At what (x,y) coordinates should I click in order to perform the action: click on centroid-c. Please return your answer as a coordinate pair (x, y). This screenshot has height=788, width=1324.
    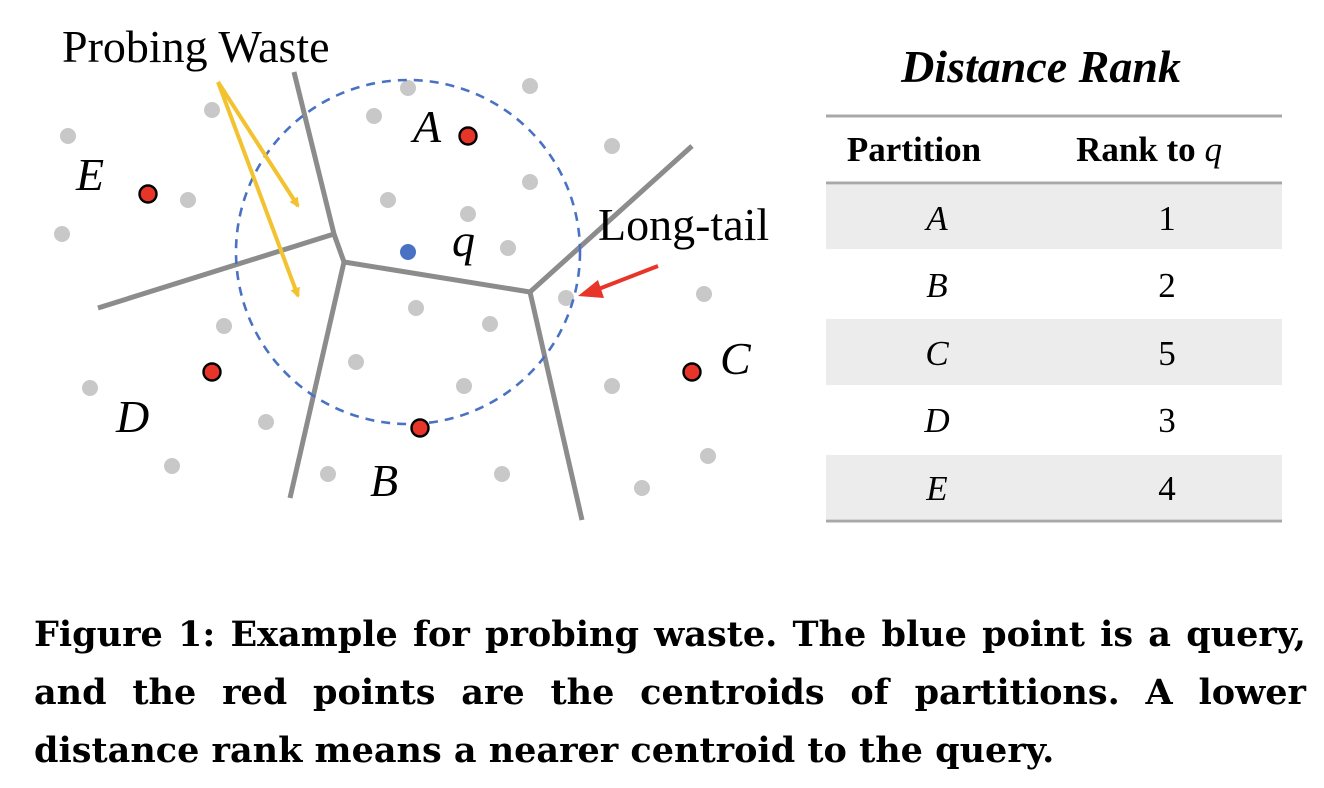
    Looking at the image, I should click on (692, 372).